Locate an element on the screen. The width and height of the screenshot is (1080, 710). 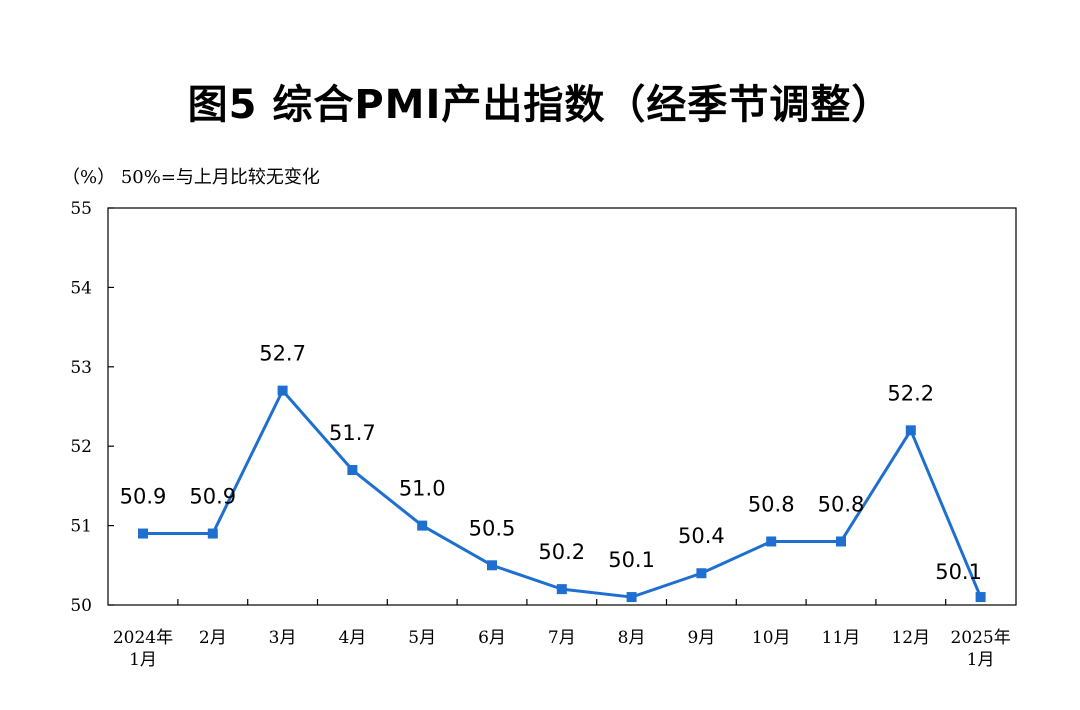
x-tick-label: 3月 is located at coordinates (283, 638).